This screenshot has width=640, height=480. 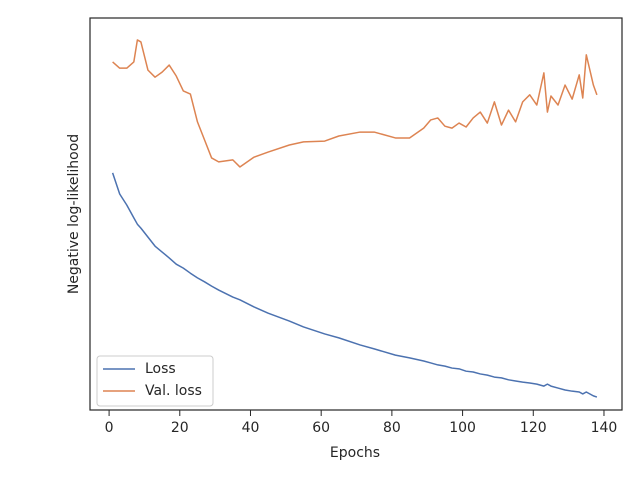 What do you see at coordinates (392, 428) in the screenshot?
I see `x-tick-label: 80` at bounding box center [392, 428].